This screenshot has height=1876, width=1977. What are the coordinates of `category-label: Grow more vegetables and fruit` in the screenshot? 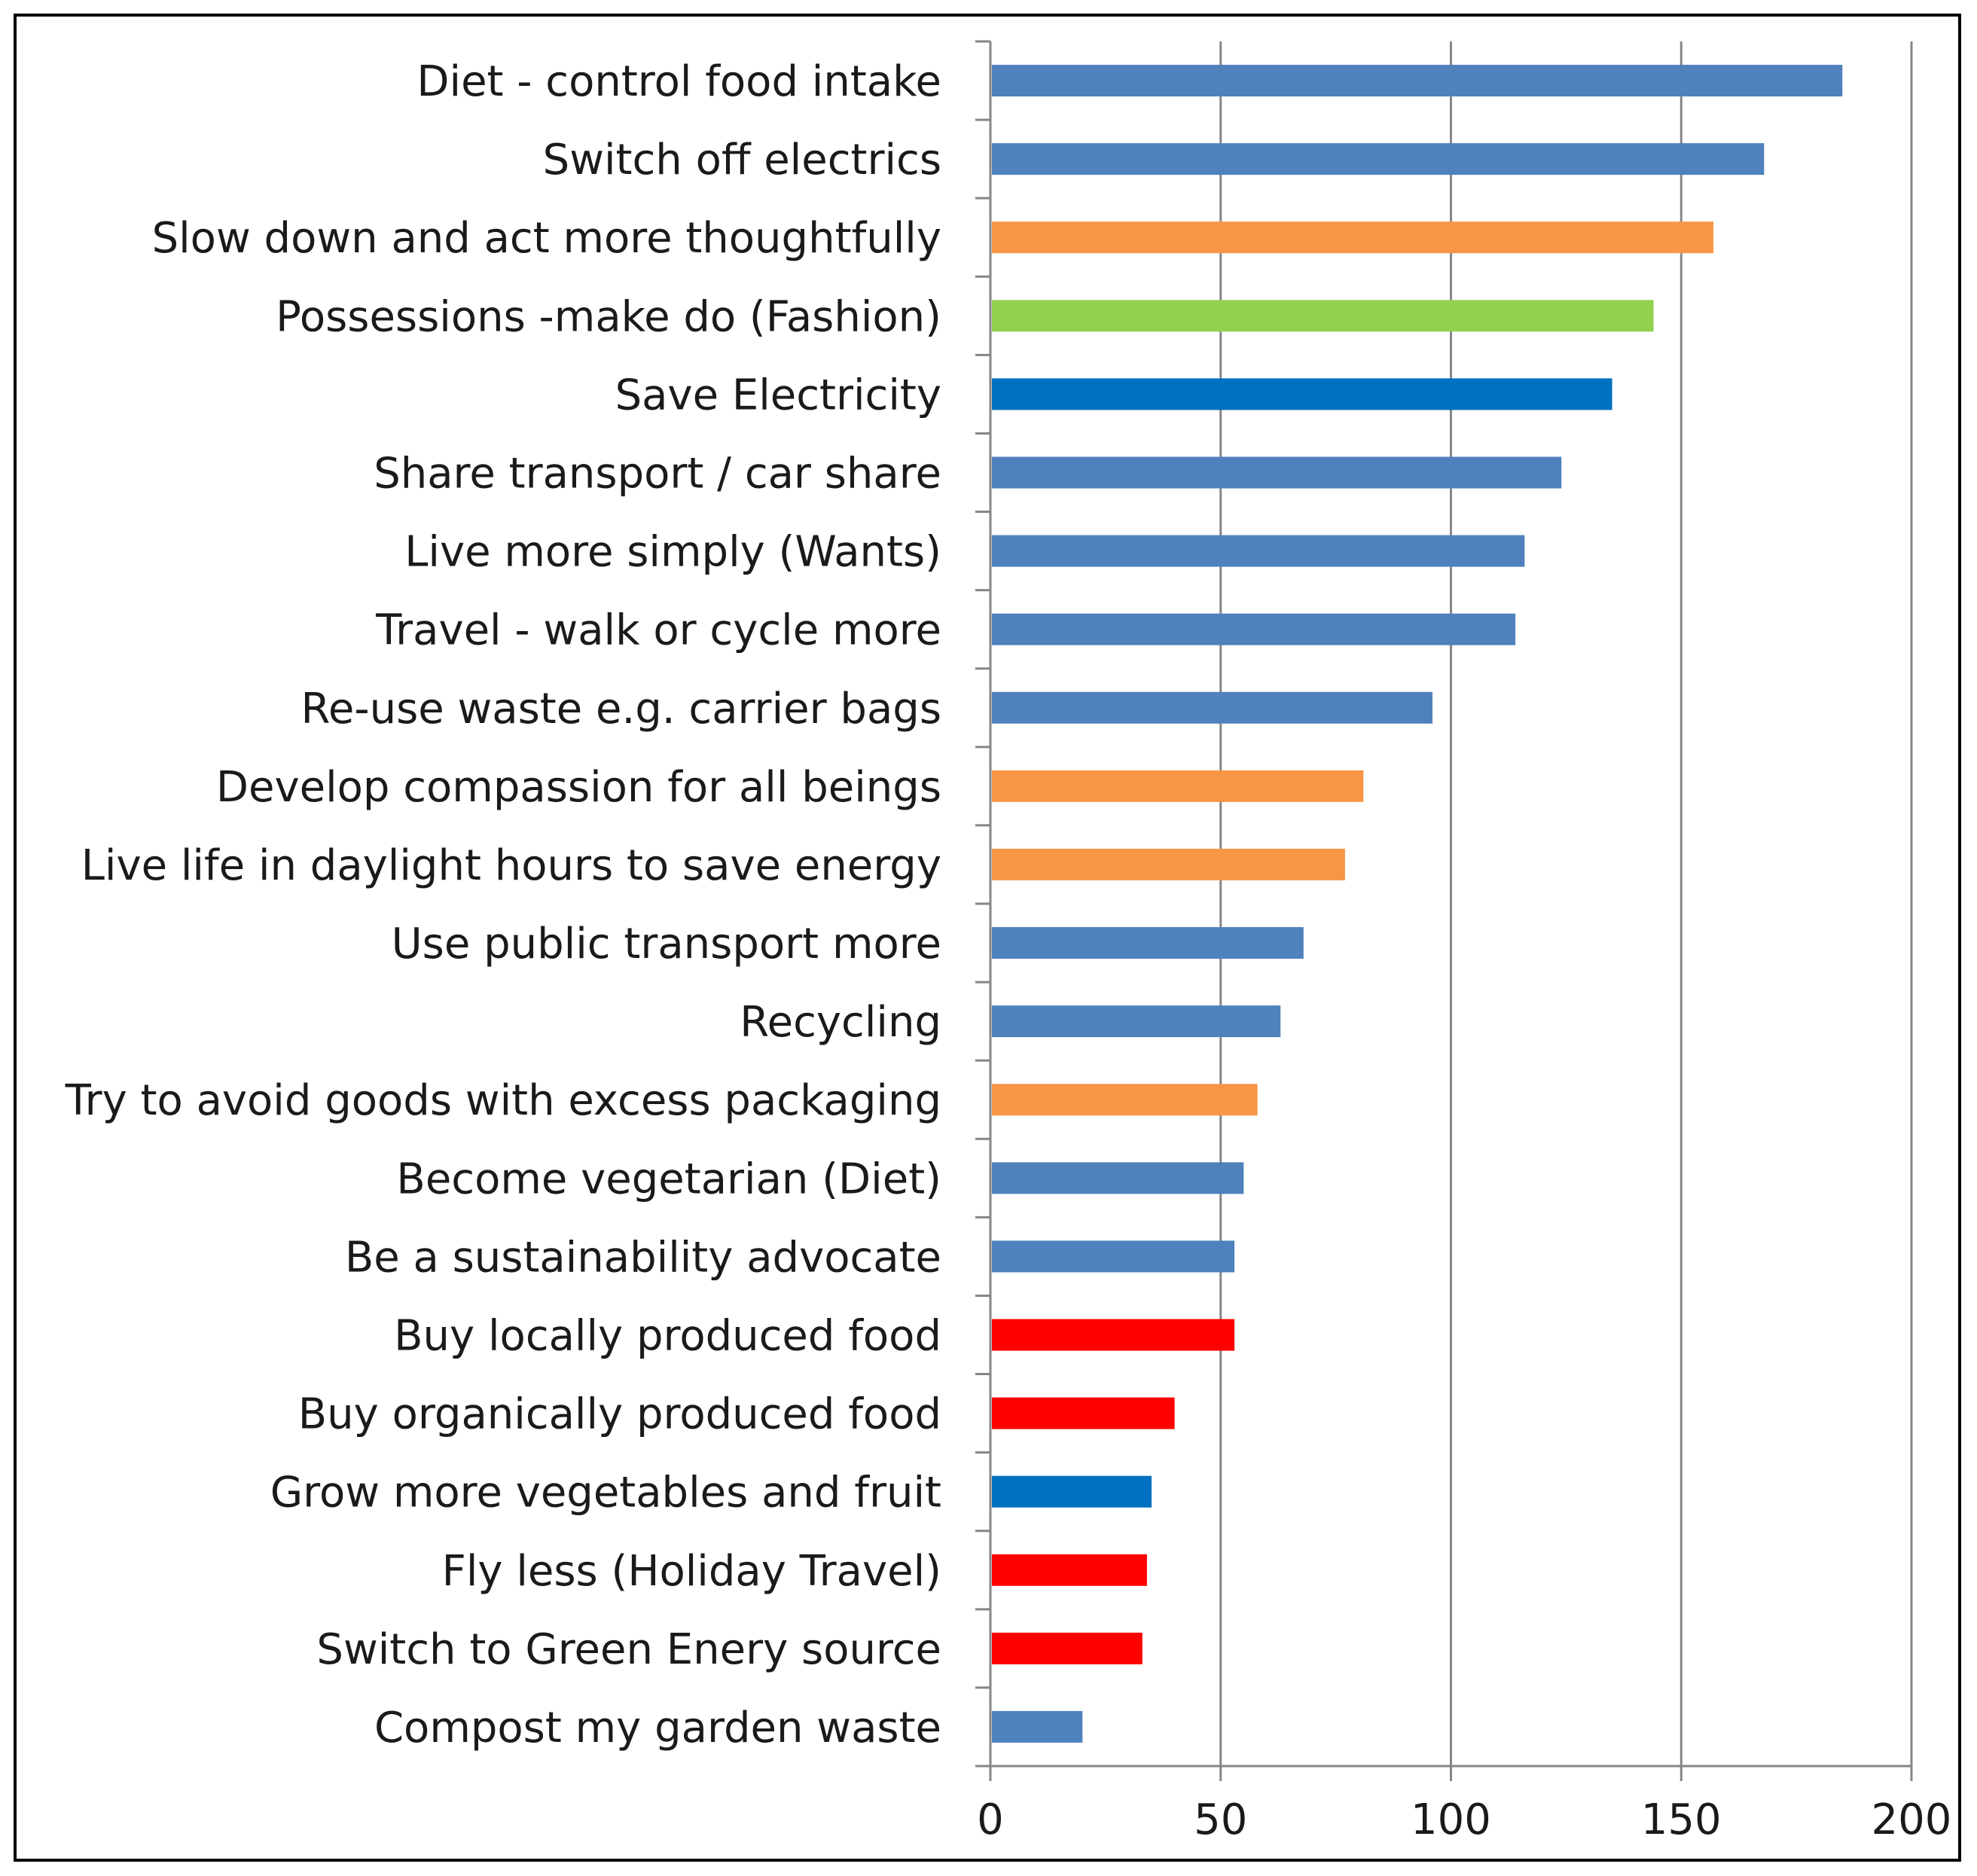 It's located at (605, 1494).